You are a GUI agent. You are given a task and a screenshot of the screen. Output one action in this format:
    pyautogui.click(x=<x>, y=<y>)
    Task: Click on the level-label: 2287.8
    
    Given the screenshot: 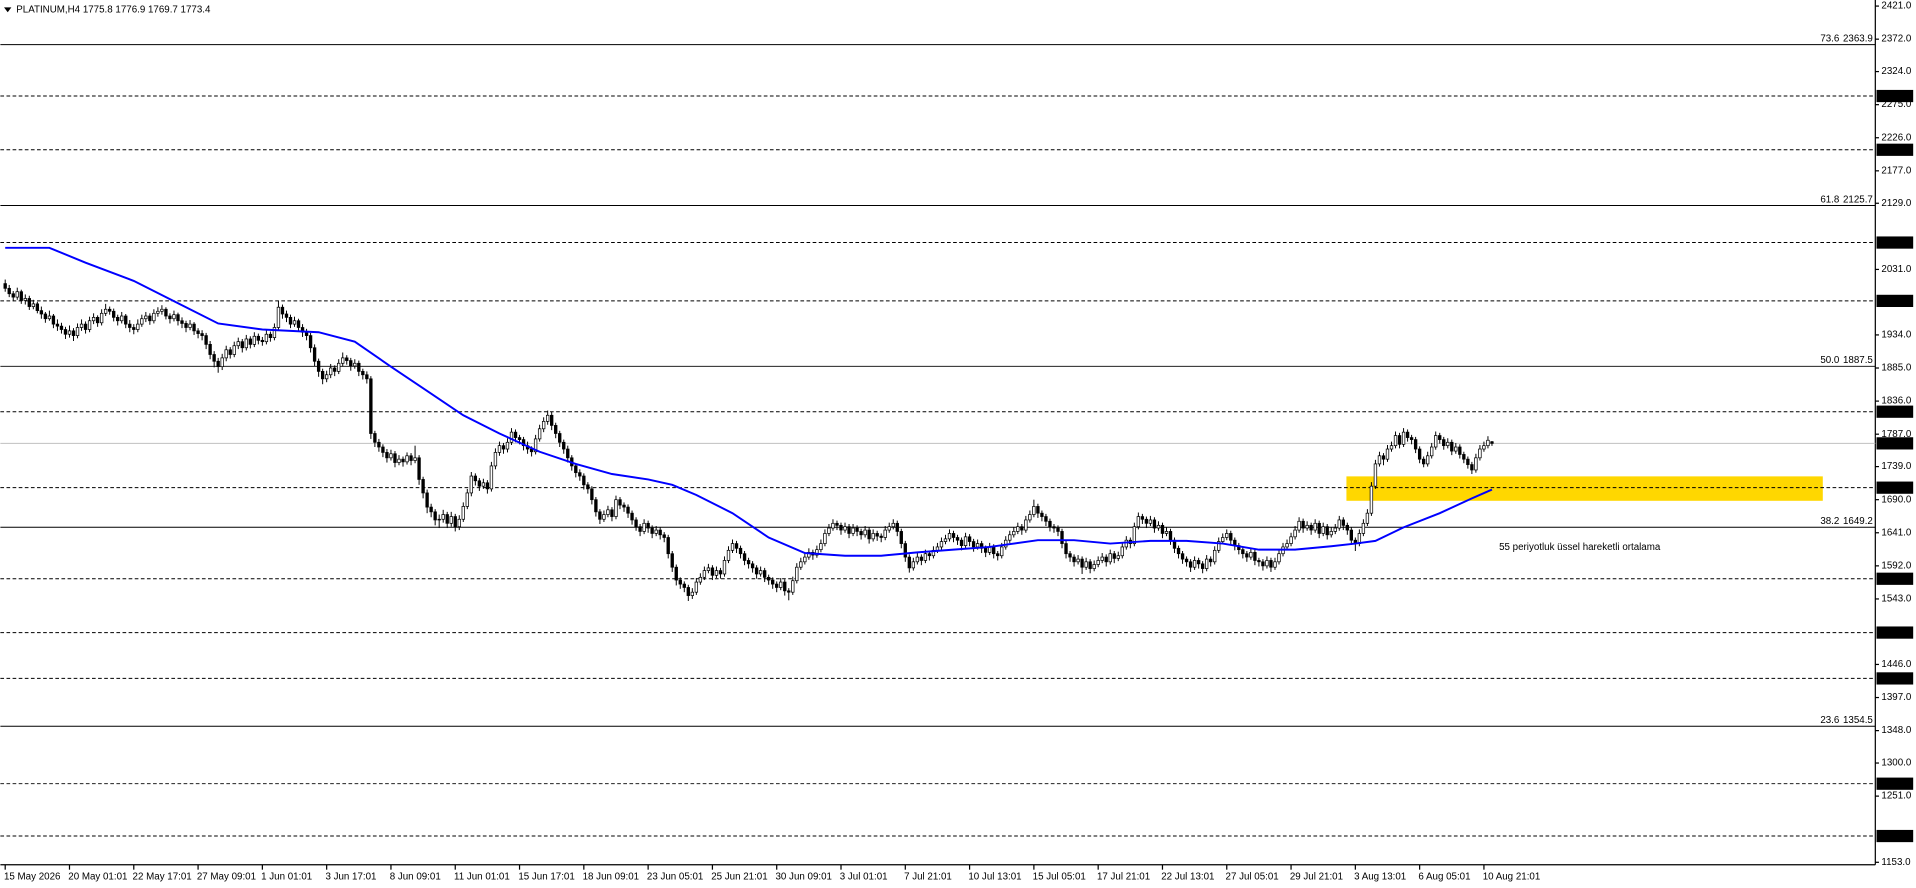 What is the action you would take?
    pyautogui.click(x=1895, y=96)
    